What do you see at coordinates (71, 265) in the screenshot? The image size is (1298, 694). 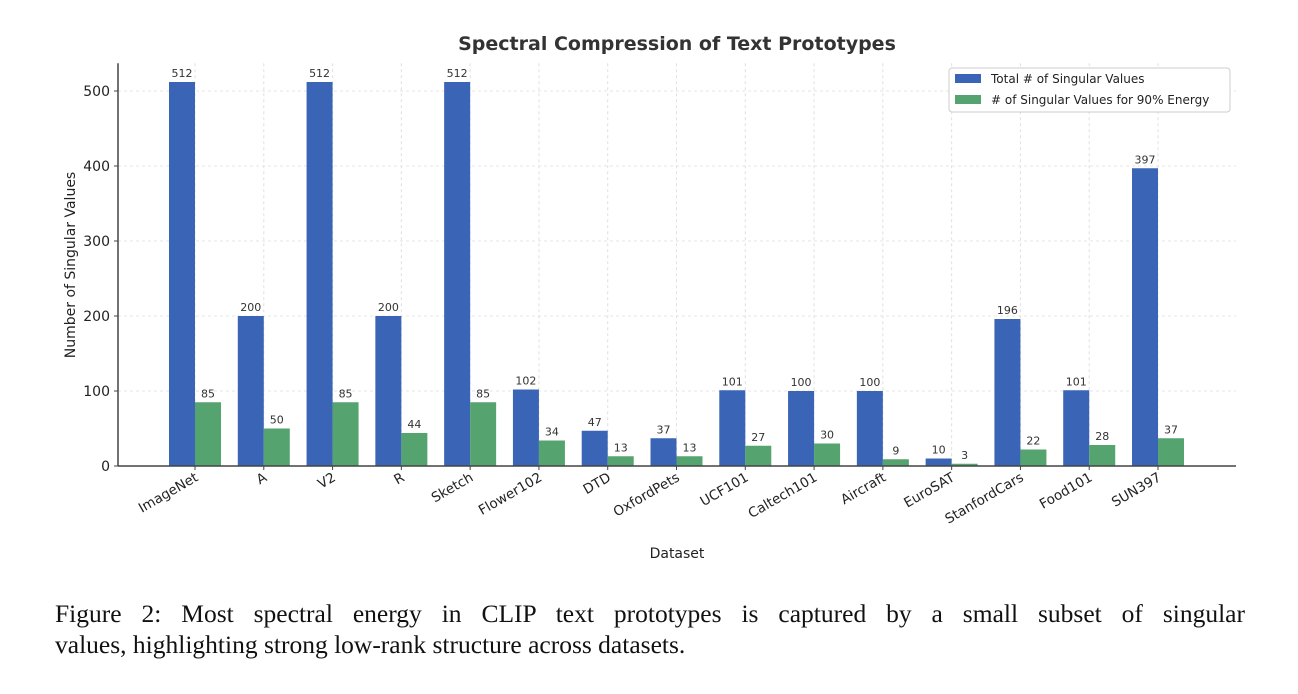 I see `y-axis-label: Number of Singular Values` at bounding box center [71, 265].